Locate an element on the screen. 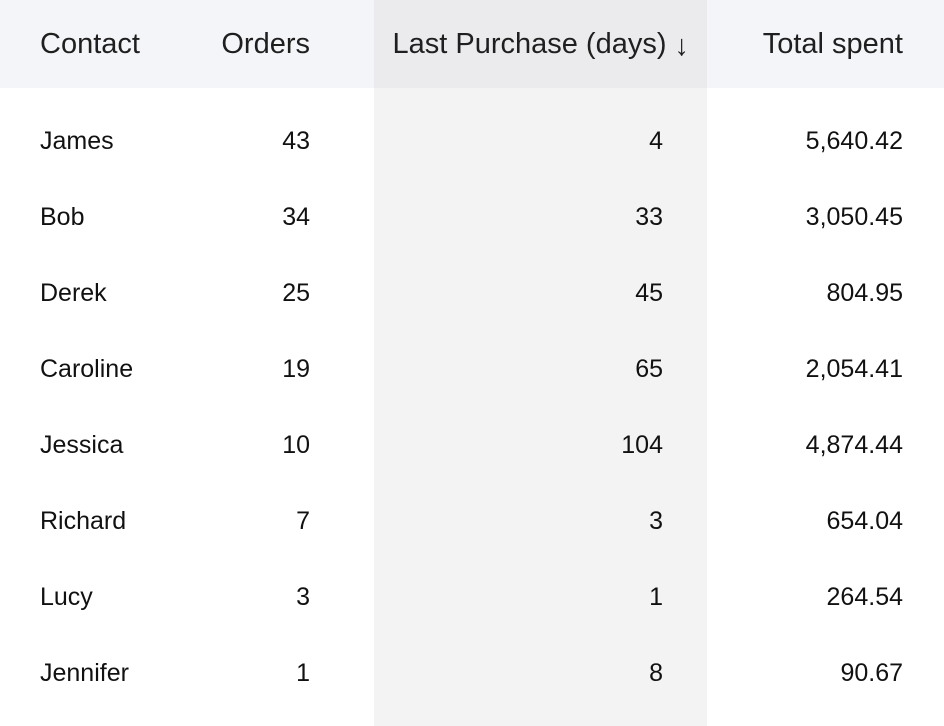 The width and height of the screenshot is (944, 726). column-header-total-spent: Total spent is located at coordinates (825, 44).